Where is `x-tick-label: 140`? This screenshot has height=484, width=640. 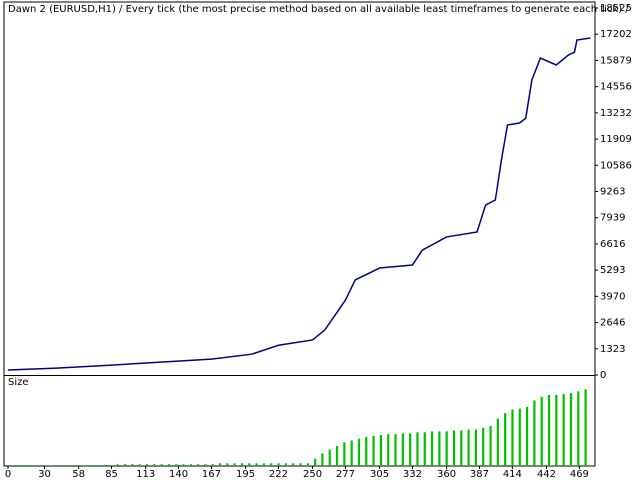
x-tick-label: 140 is located at coordinates (178, 474).